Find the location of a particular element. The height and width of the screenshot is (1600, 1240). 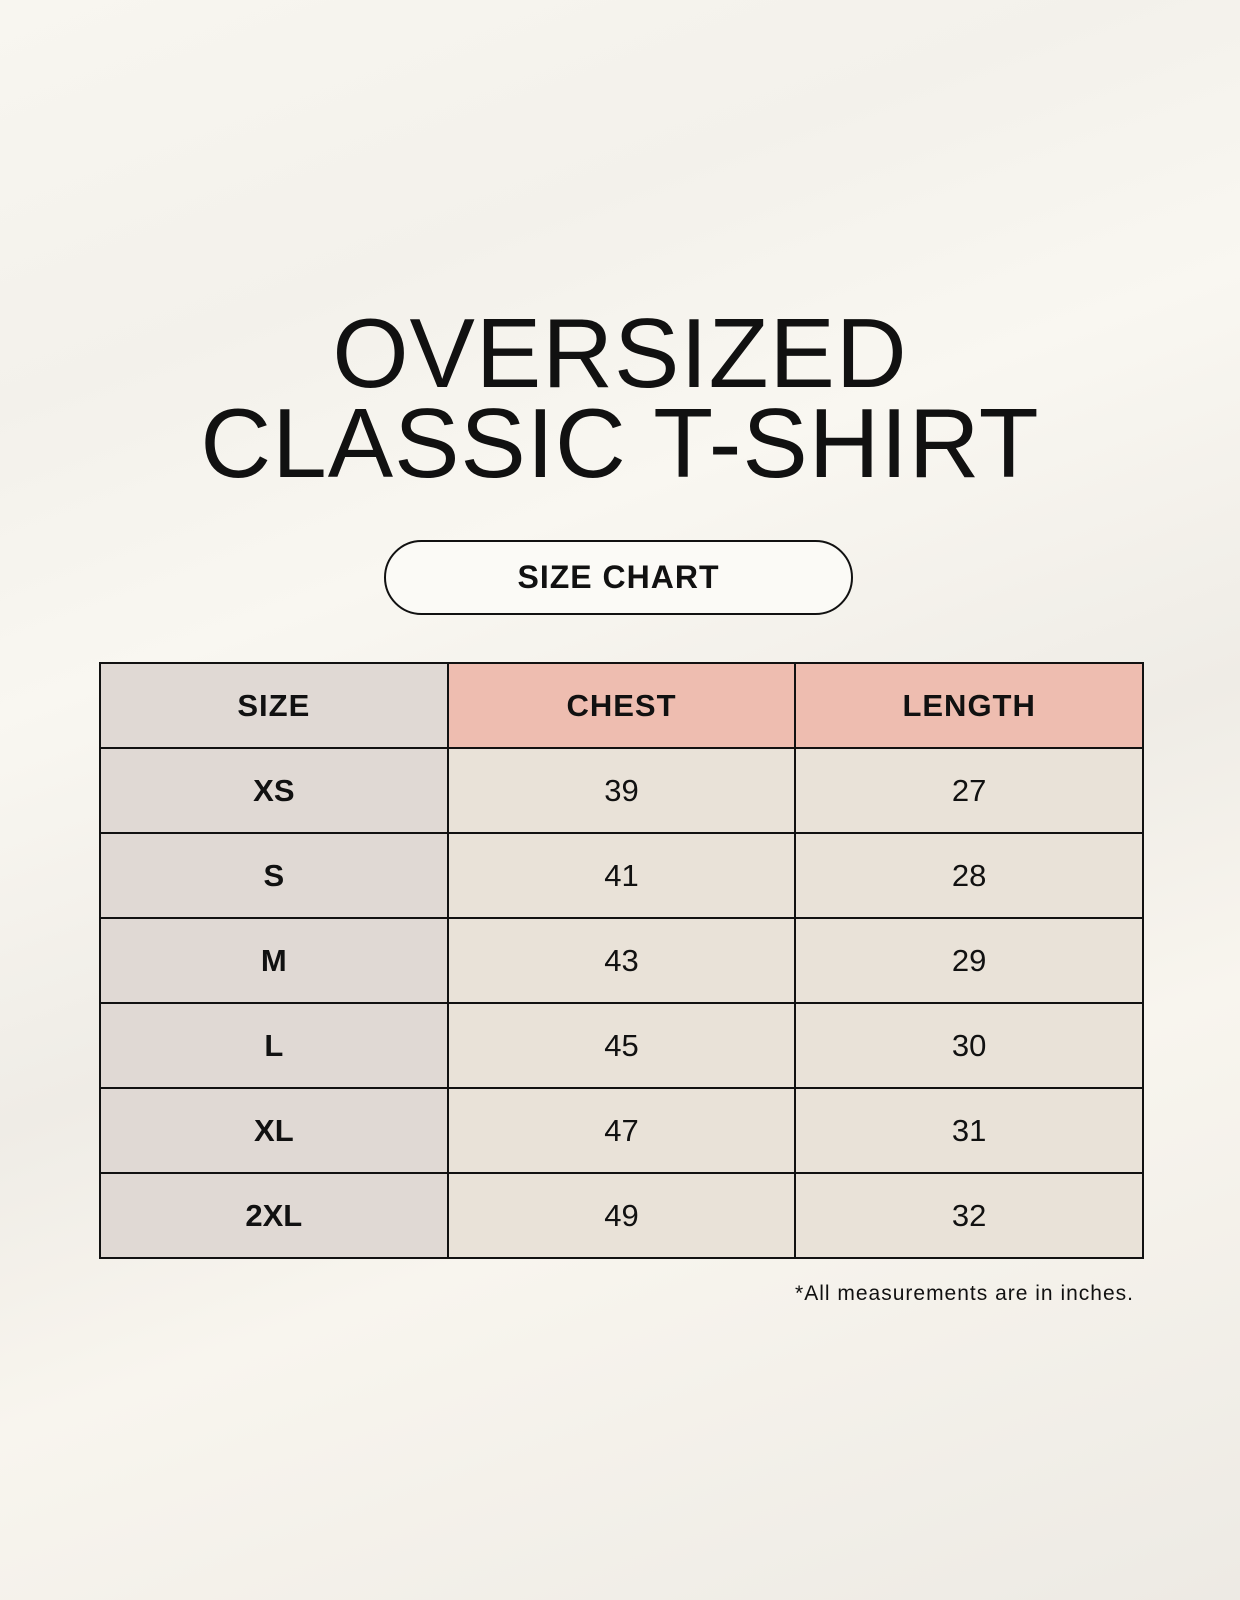

cell-length: 27 is located at coordinates (969, 790).